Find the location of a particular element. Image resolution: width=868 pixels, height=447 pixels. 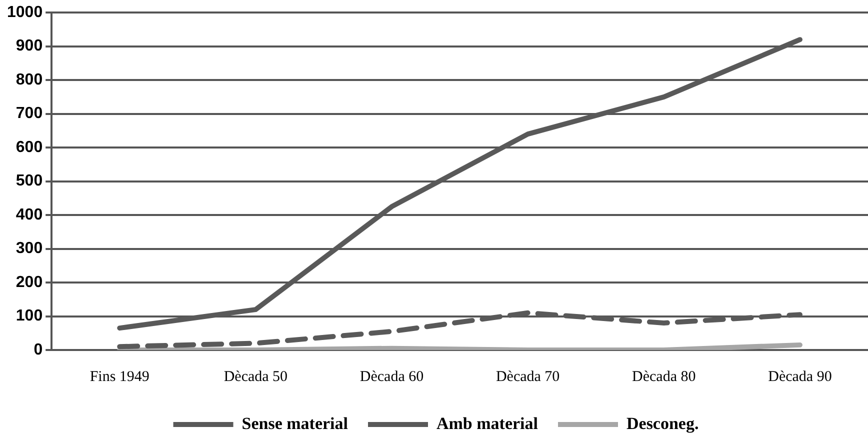

legend-label: Sense material is located at coordinates (295, 423).